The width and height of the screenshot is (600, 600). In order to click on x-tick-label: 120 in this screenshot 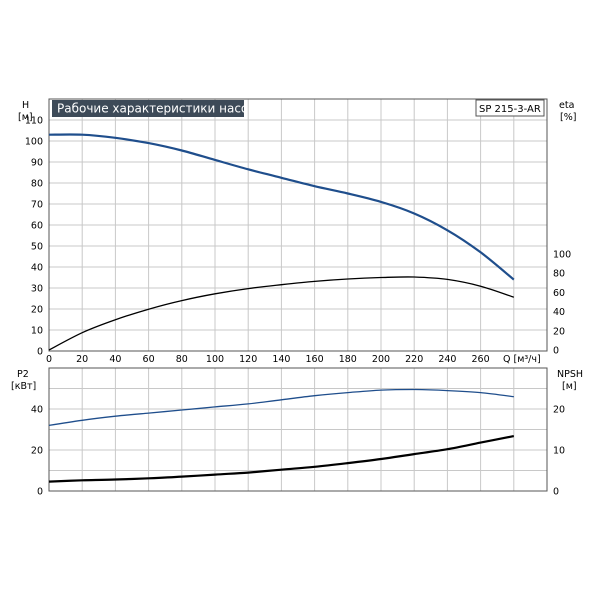, I will do `click(248, 359)`.